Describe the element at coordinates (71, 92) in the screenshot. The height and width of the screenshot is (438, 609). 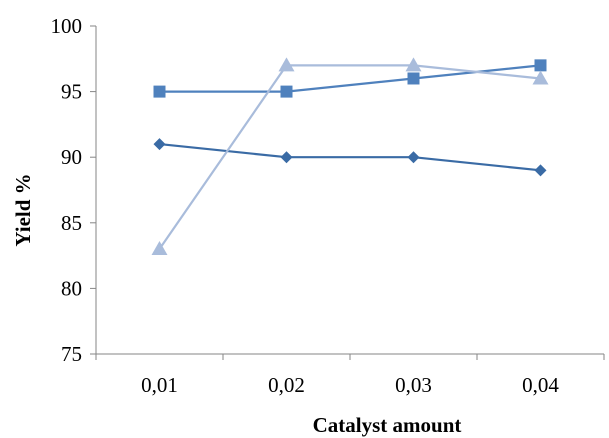
I see `y-tick-label: 95` at that location.